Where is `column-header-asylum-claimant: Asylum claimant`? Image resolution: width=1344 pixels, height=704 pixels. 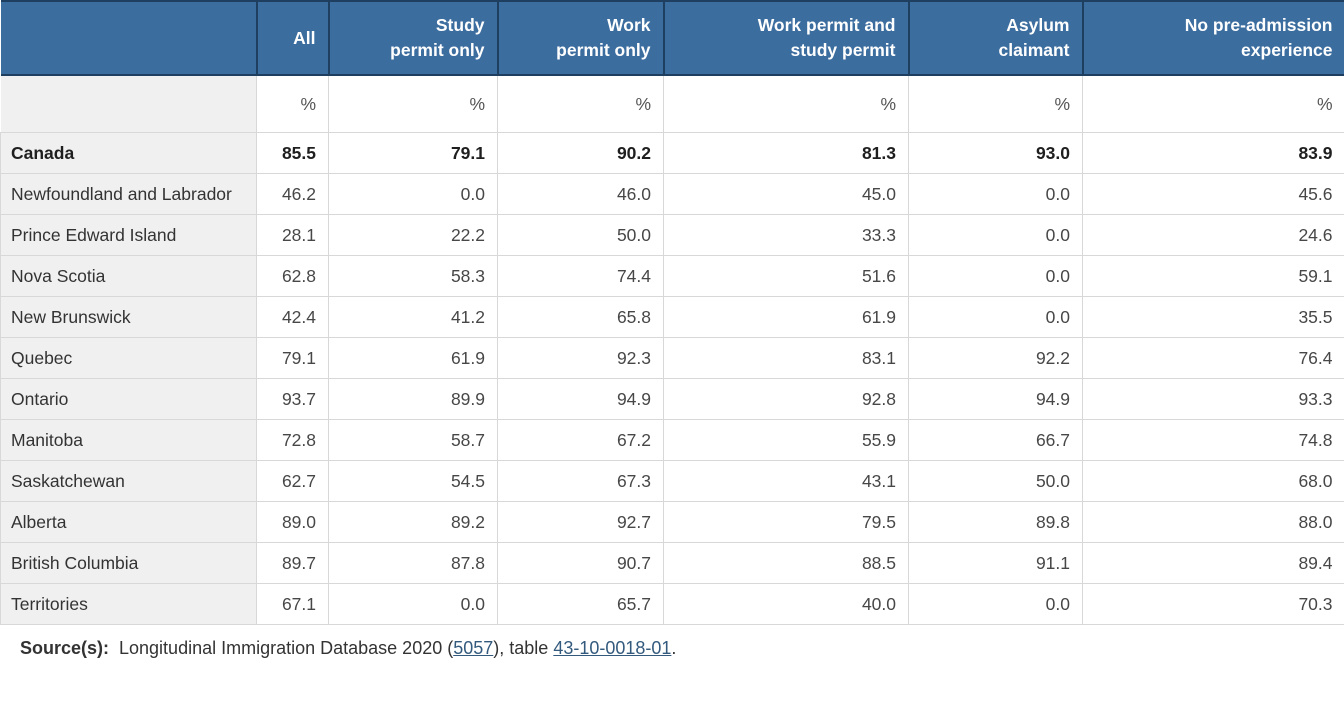 column-header-asylum-claimant: Asylum claimant is located at coordinates (995, 38).